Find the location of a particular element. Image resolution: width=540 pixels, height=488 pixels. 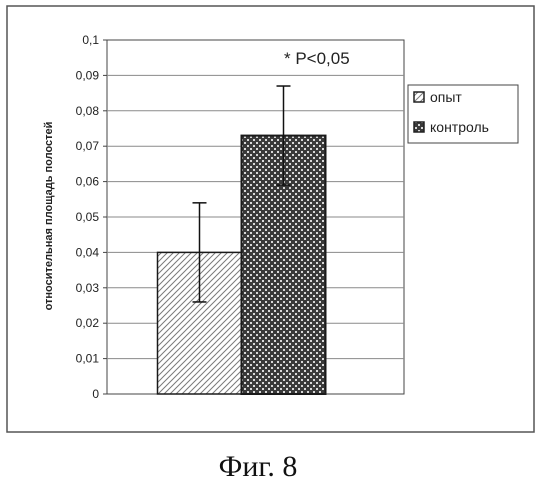

legend: опыт контроль is located at coordinates (463, 114).